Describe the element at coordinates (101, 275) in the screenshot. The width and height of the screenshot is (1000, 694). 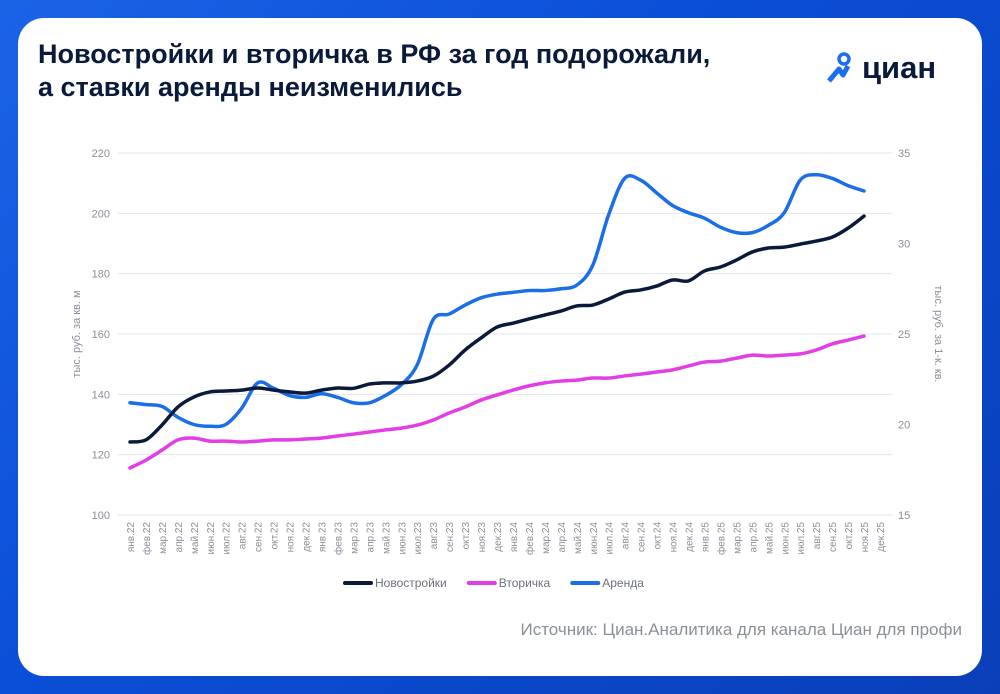
I see `y-tick-label: 180` at that location.